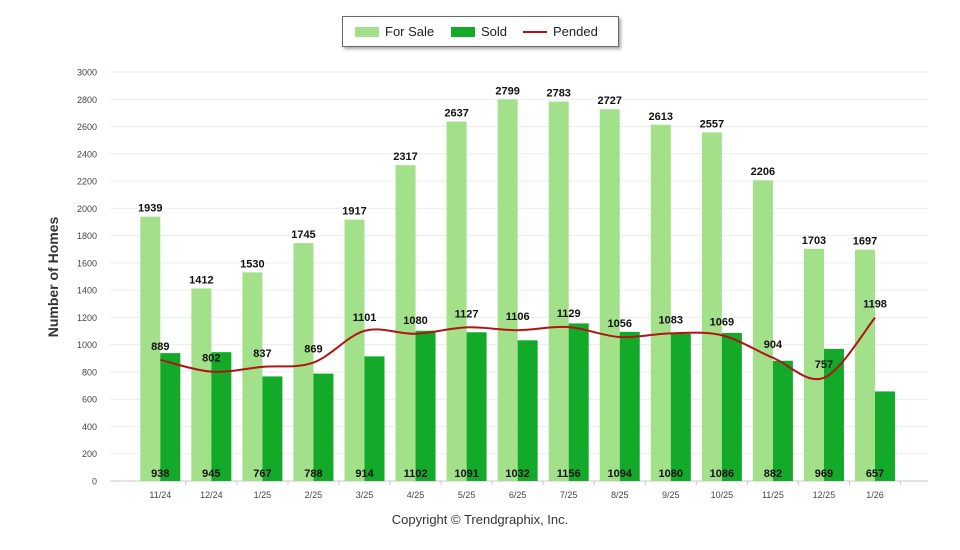 This screenshot has width=960, height=550. What do you see at coordinates (517, 474) in the screenshot?
I see `sold-value-label: 1032` at bounding box center [517, 474].